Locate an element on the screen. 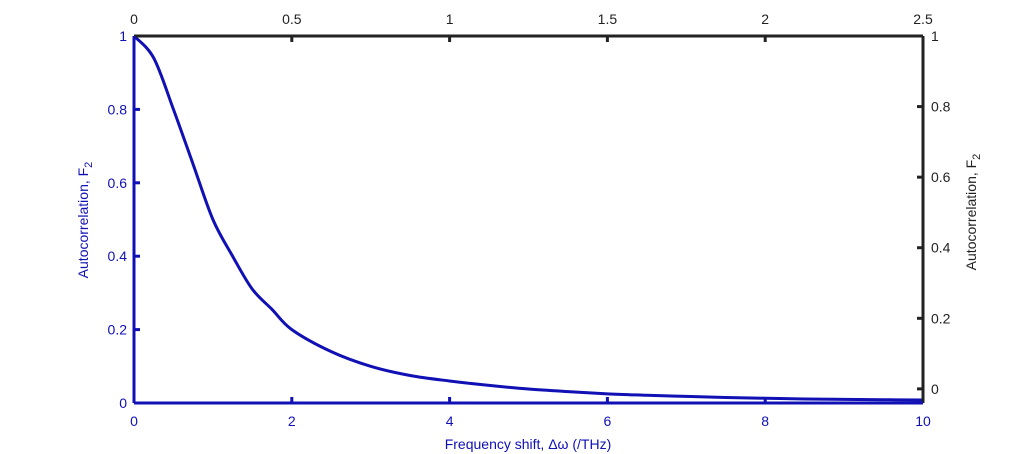 This screenshot has width=1020, height=454. right-y-axis-title-main: Autocorrelation, F is located at coordinates (971, 215).